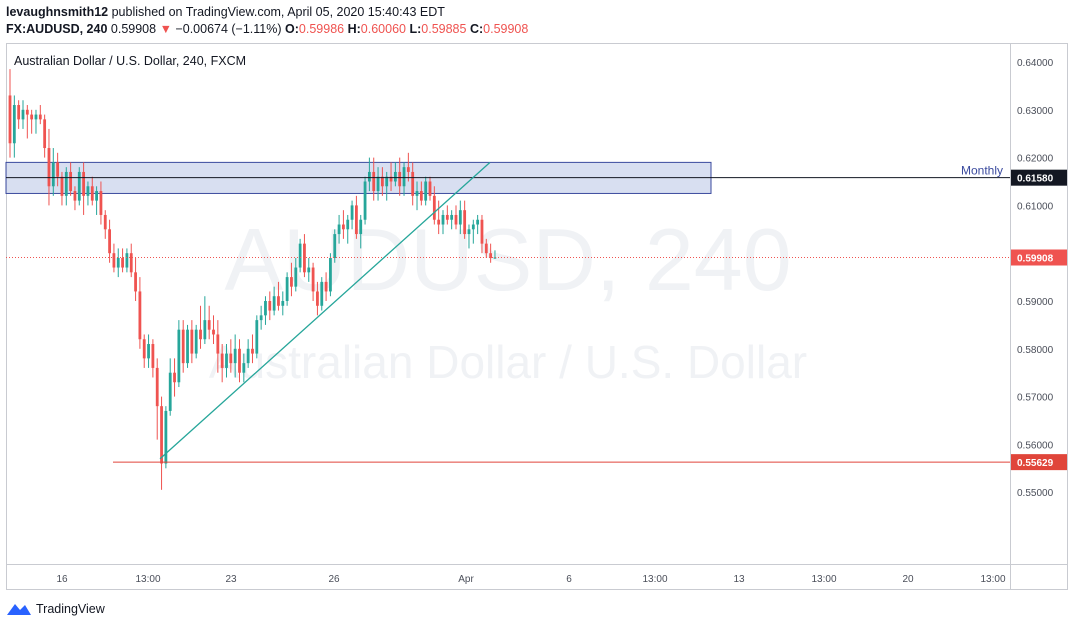  I want to click on price-tags: 0.61580 0.59908 0.55629, so click(1039, 320).